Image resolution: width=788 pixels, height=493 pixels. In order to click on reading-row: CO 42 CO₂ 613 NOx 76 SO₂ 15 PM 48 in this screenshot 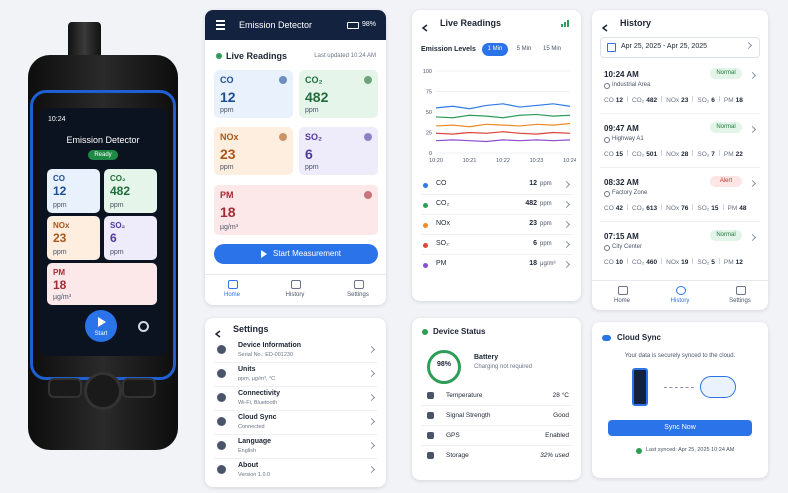, I will do `click(675, 208)`.